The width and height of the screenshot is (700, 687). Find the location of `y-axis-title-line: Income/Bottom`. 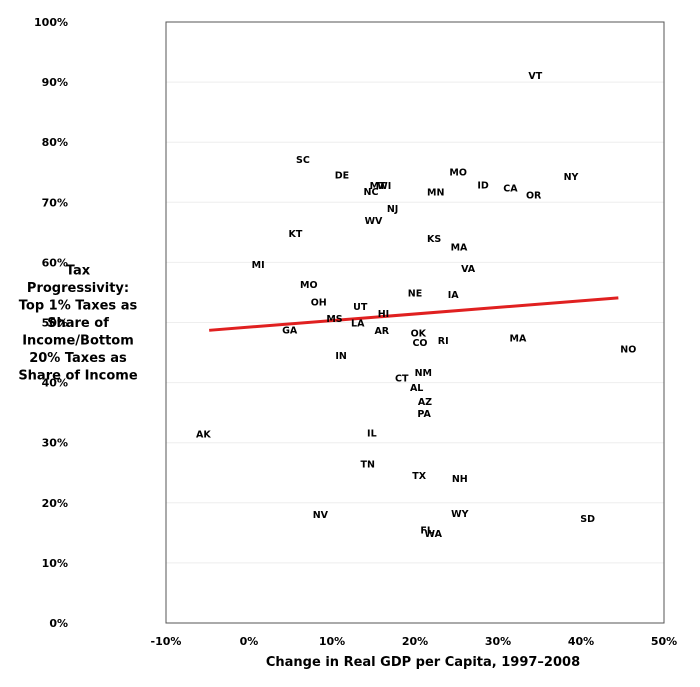

y-axis-title-line: Income/Bottom is located at coordinates (78, 341).